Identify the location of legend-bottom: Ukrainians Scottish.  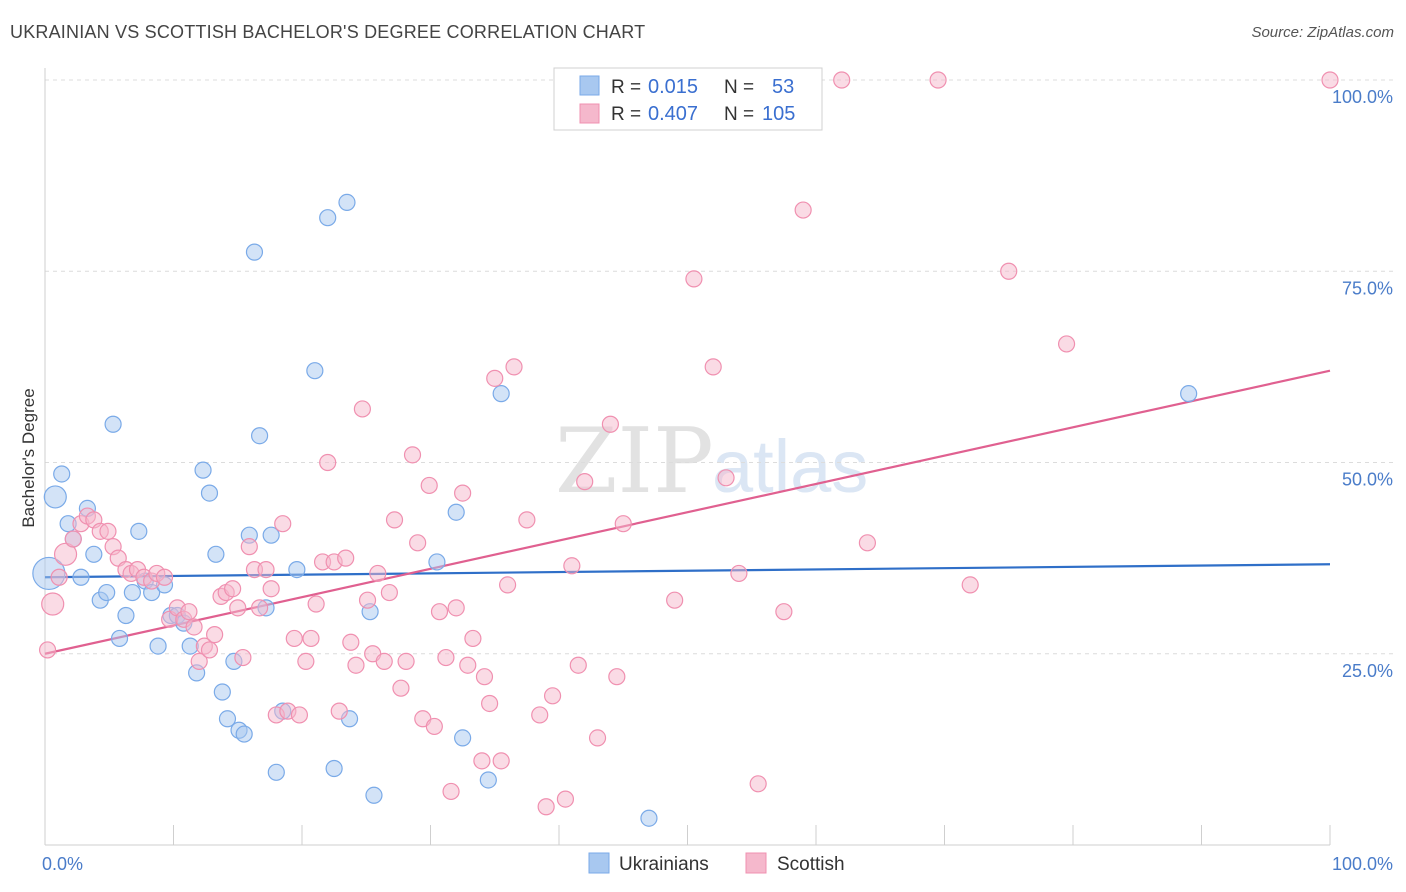
(716, 863).